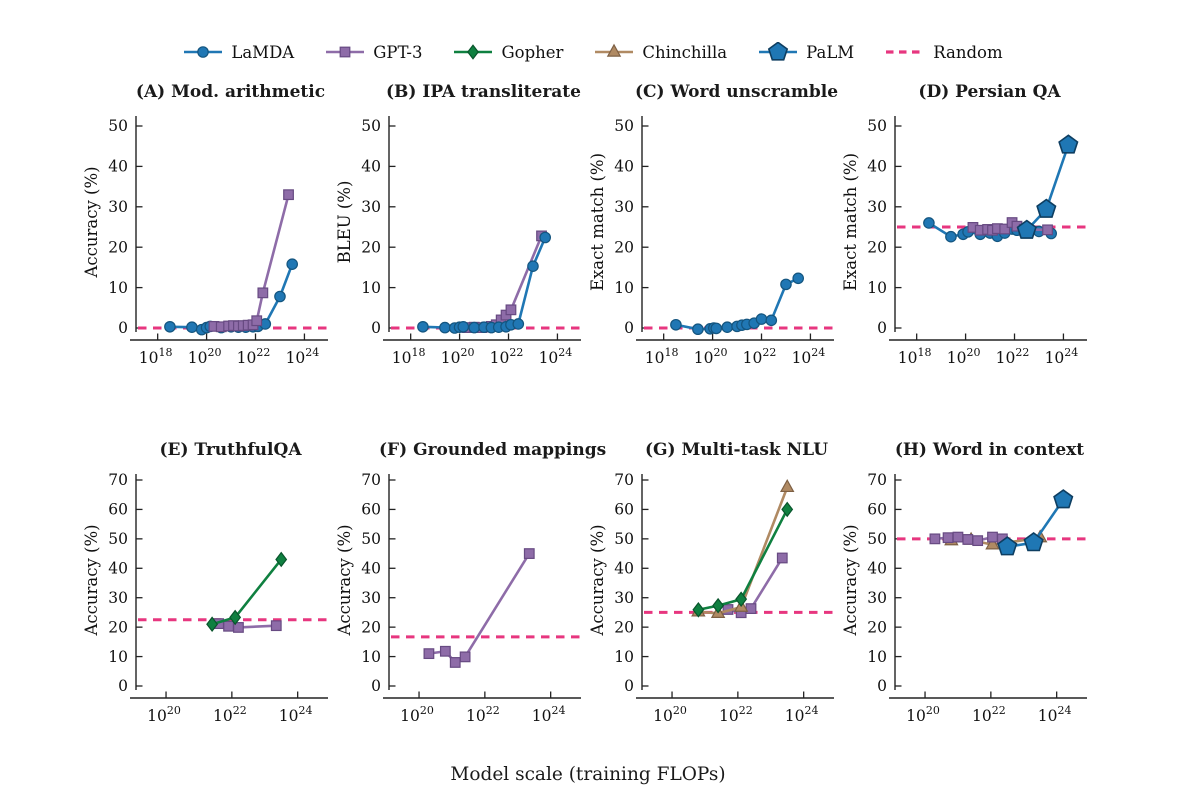 Image resolution: width=1185 pixels, height=785 pixels. What do you see at coordinates (830, 52) in the screenshot?
I see `legend-label: PaLM` at bounding box center [830, 52].